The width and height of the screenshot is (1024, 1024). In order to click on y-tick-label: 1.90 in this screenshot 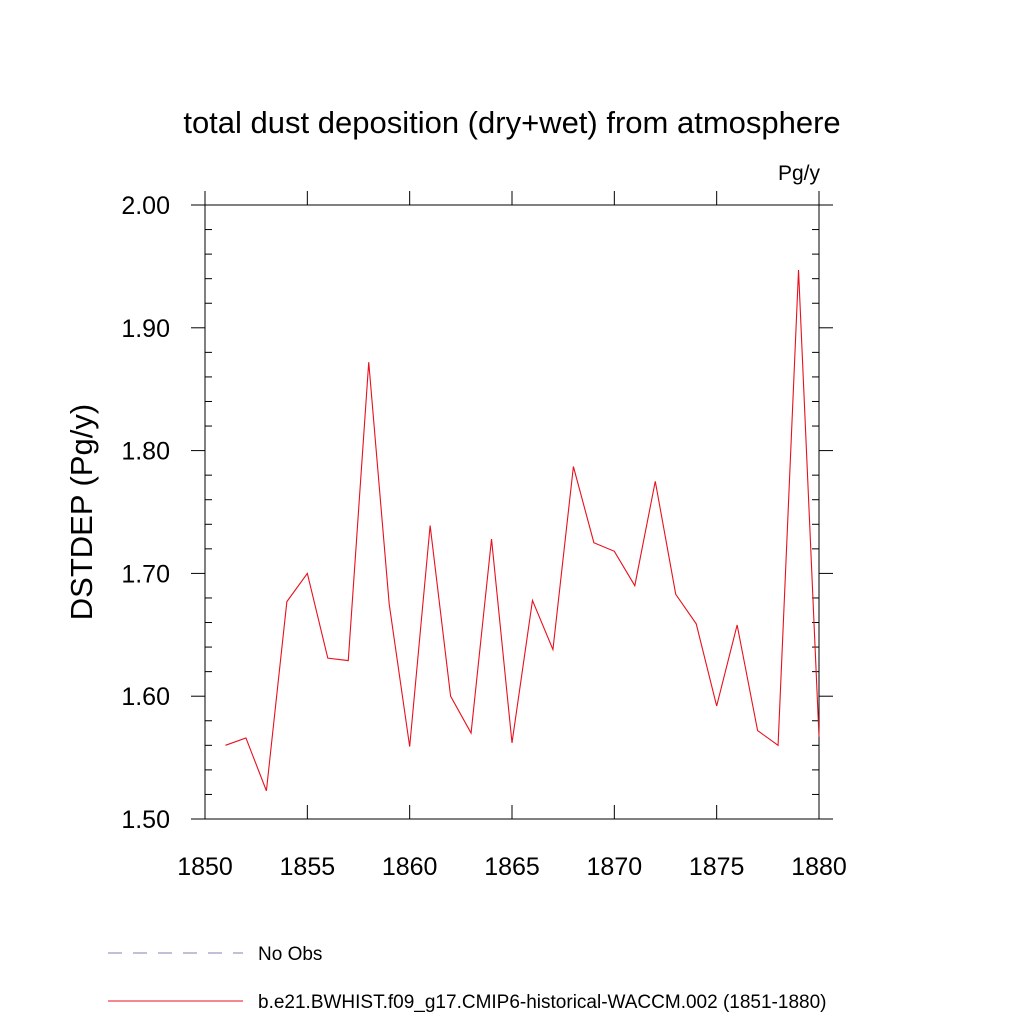, I will do `click(145, 329)`.